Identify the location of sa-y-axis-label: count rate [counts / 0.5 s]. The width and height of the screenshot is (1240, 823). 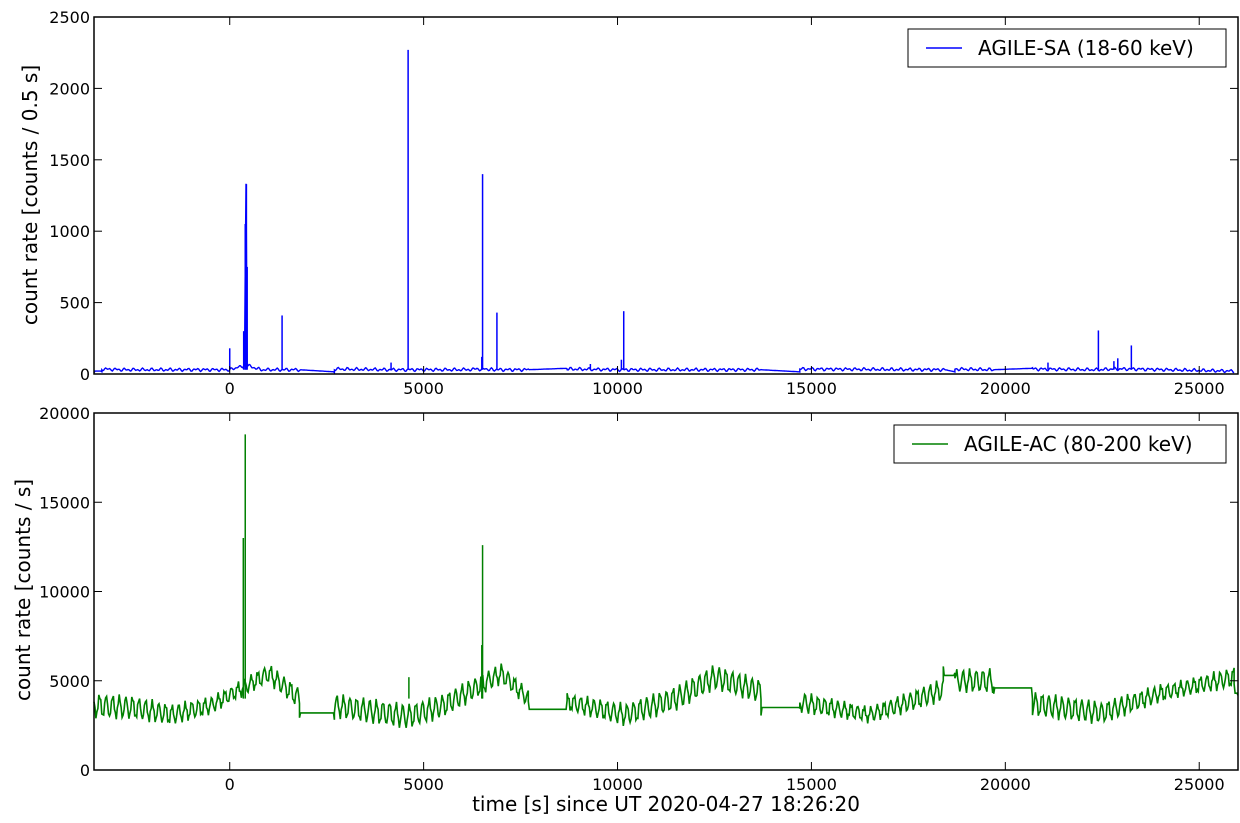
(30, 195).